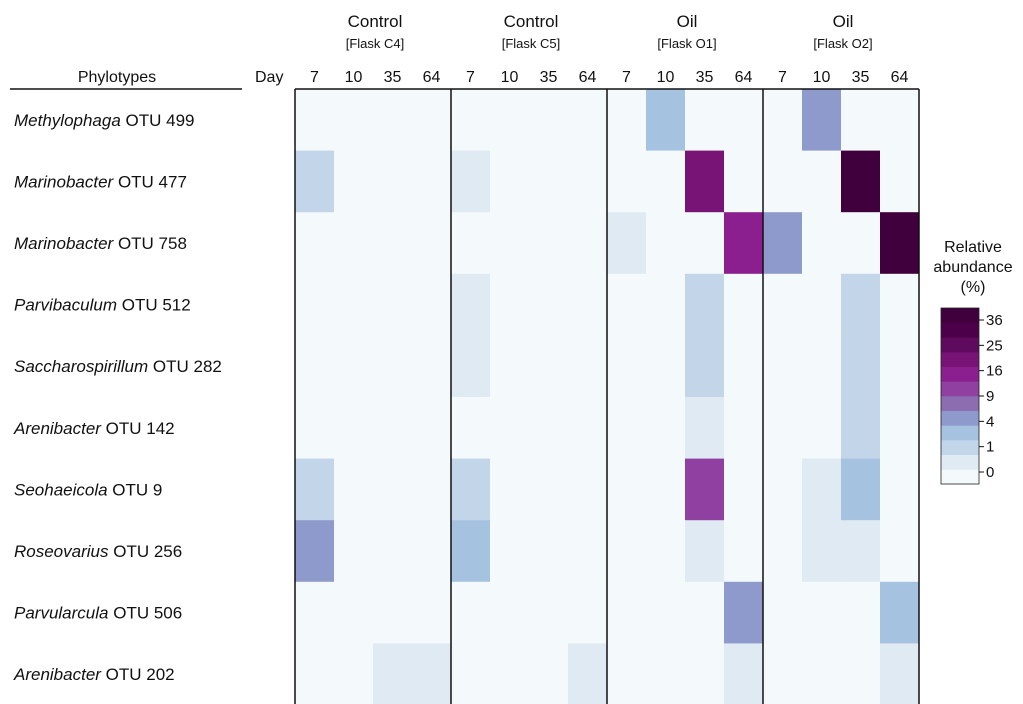 Image resolution: width=1023 pixels, height=704 pixels. What do you see at coordinates (67, 120) in the screenshot?
I see `row-label-genus: Methylophaga` at bounding box center [67, 120].